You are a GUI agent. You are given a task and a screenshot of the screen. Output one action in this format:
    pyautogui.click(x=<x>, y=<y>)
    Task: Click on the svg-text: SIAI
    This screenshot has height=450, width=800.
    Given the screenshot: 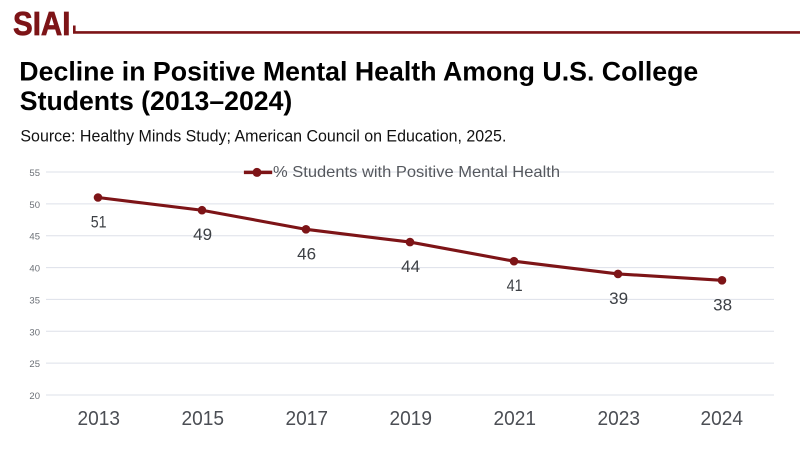 What is the action you would take?
    pyautogui.click(x=42, y=24)
    